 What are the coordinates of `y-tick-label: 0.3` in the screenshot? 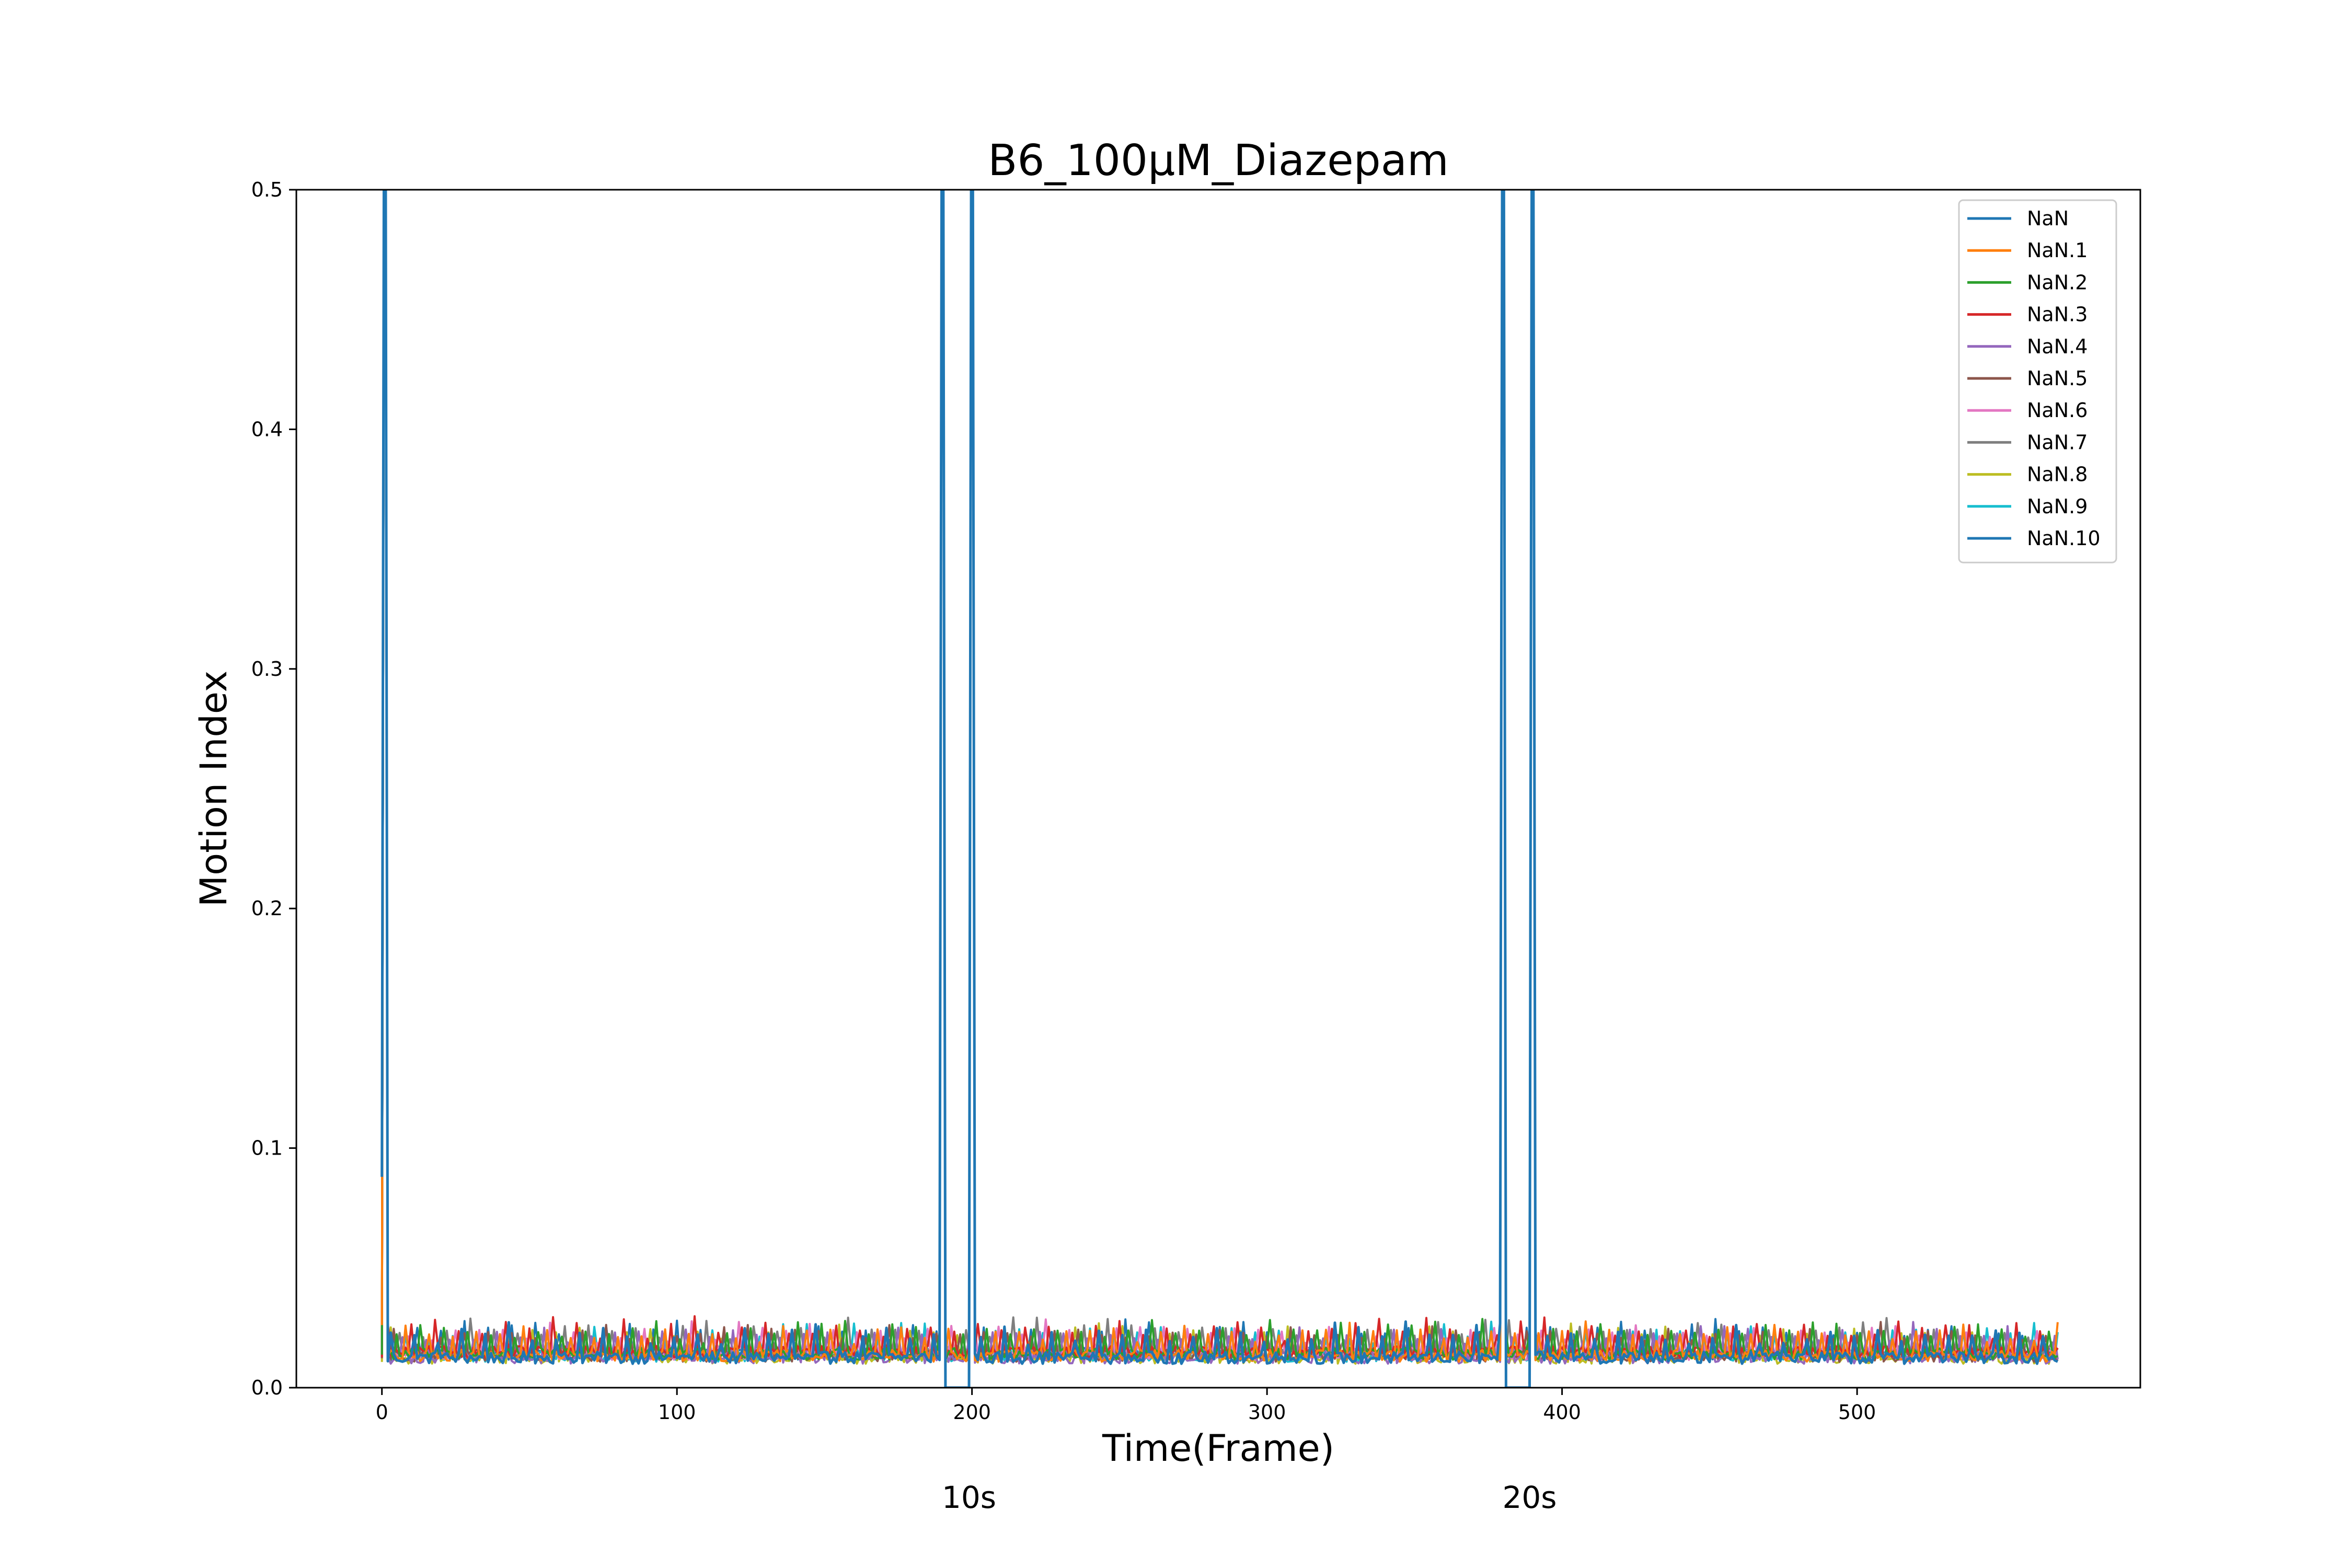 It's located at (267, 669).